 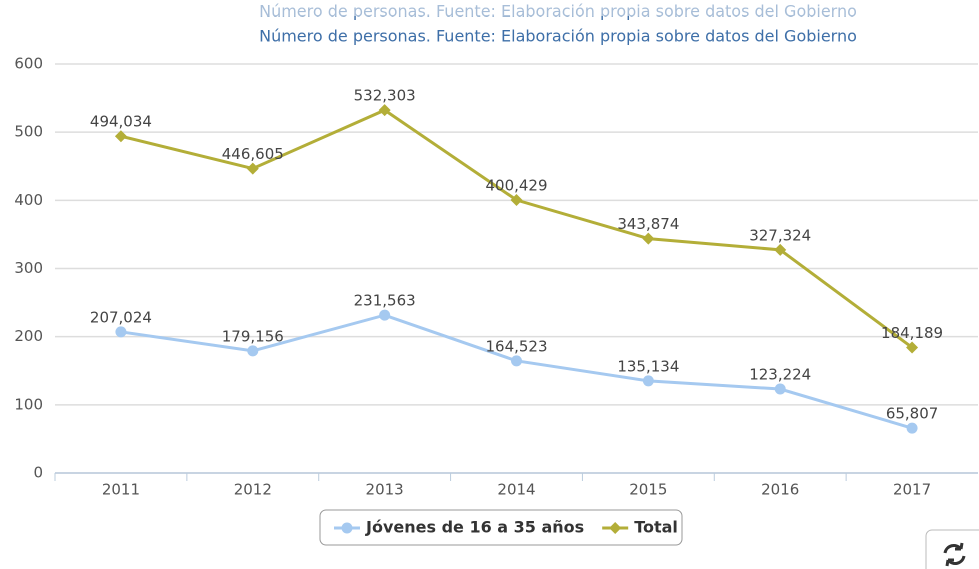 I want to click on data-label: 123,224, so click(x=780, y=375).